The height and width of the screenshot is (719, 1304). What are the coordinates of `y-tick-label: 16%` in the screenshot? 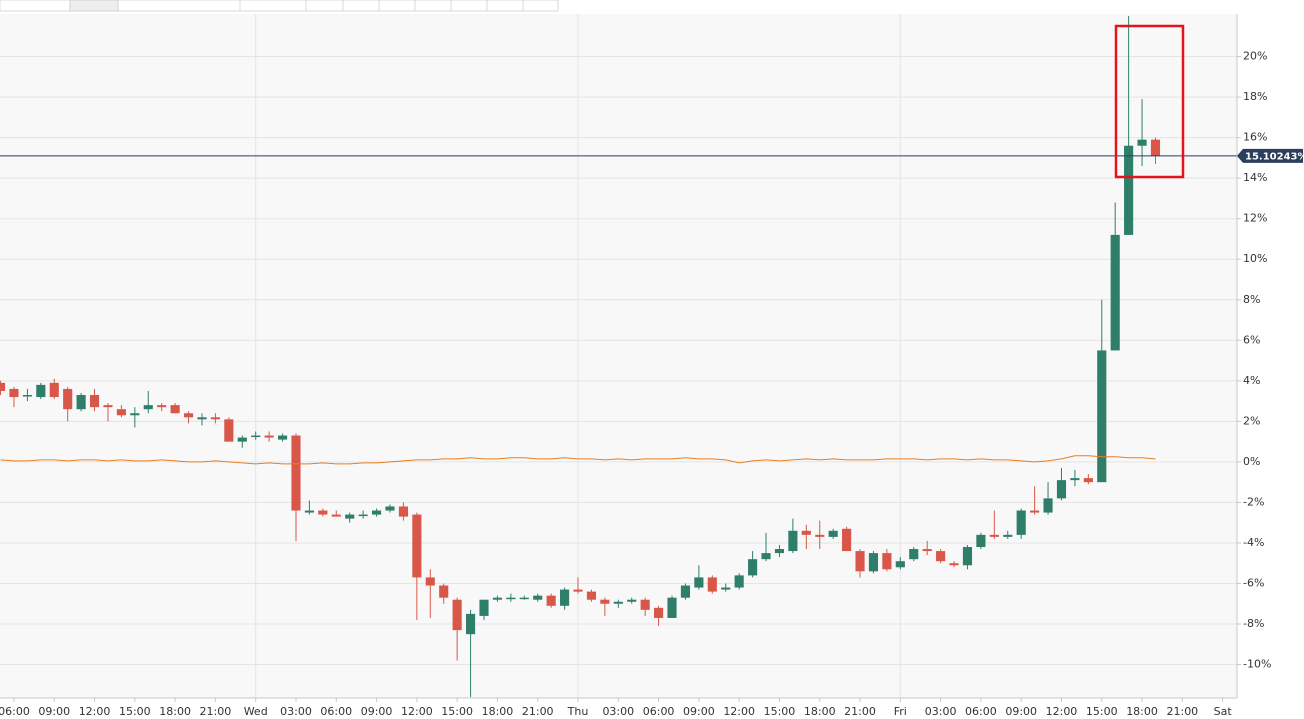 It's located at (1255, 137).